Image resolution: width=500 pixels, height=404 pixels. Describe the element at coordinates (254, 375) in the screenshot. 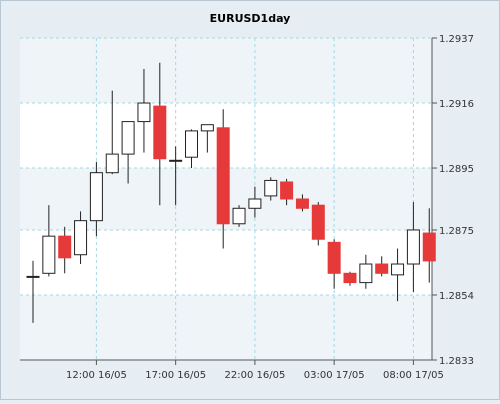

I see `x-tick-label: 22:00 16/05` at that location.